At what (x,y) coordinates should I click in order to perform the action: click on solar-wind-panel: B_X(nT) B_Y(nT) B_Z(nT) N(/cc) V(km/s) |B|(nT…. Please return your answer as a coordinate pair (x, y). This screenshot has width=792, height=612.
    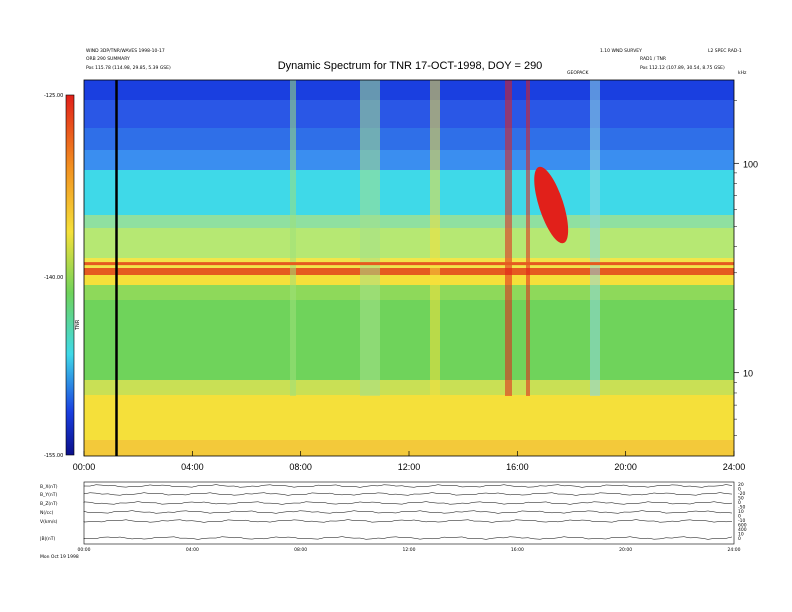
    Looking at the image, I should click on (393, 517).